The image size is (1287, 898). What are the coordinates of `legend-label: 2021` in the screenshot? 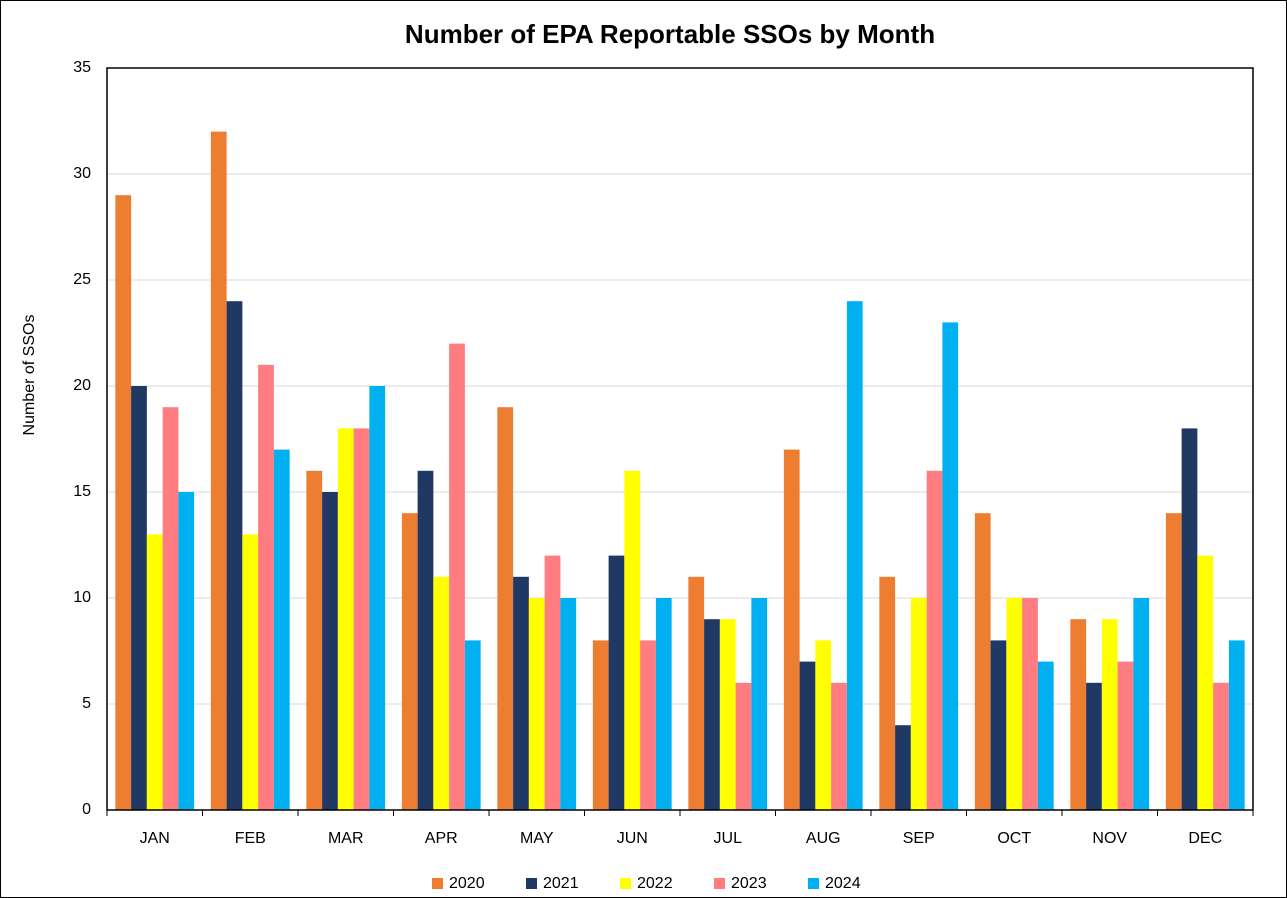 It's located at (561, 883).